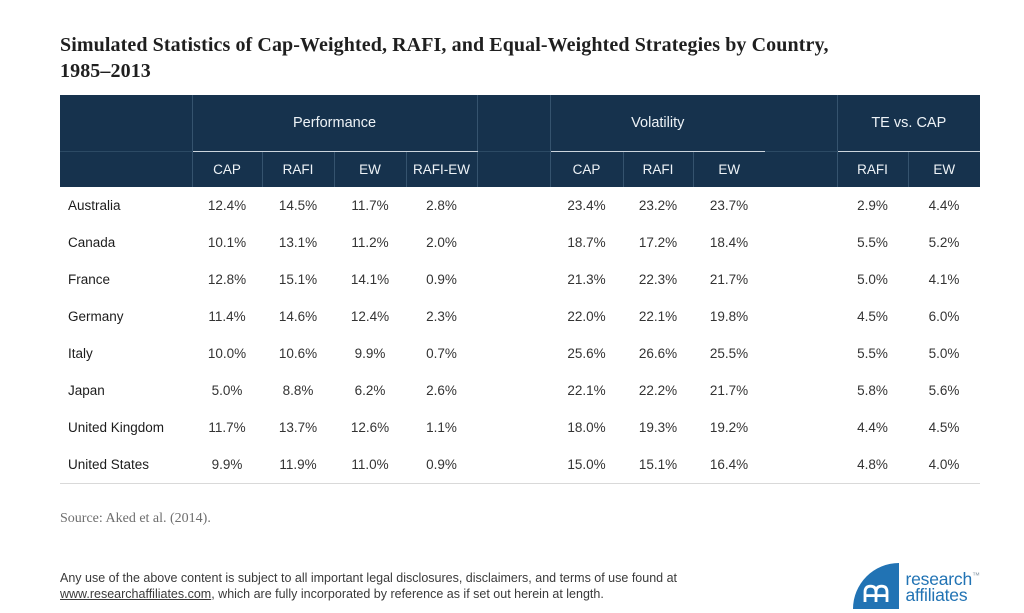 The image size is (1024, 613). What do you see at coordinates (441, 390) in the screenshot?
I see `value-cell: 2.6%` at bounding box center [441, 390].